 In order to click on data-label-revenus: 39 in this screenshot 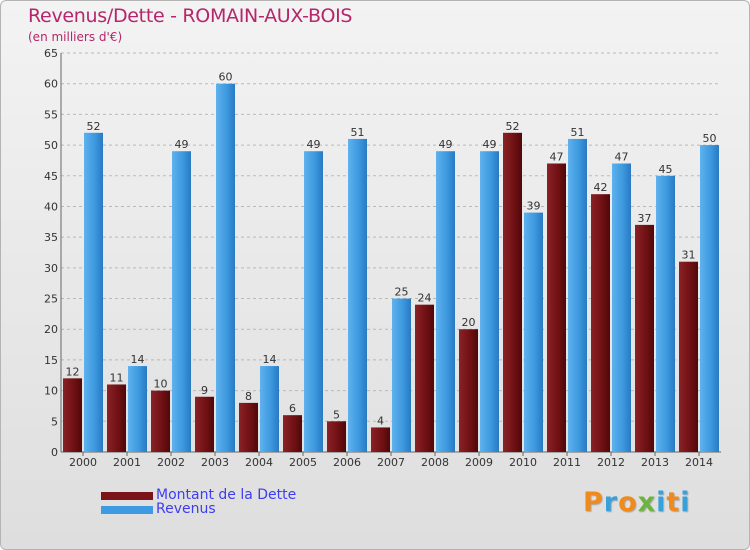, I will do `click(534, 206)`.